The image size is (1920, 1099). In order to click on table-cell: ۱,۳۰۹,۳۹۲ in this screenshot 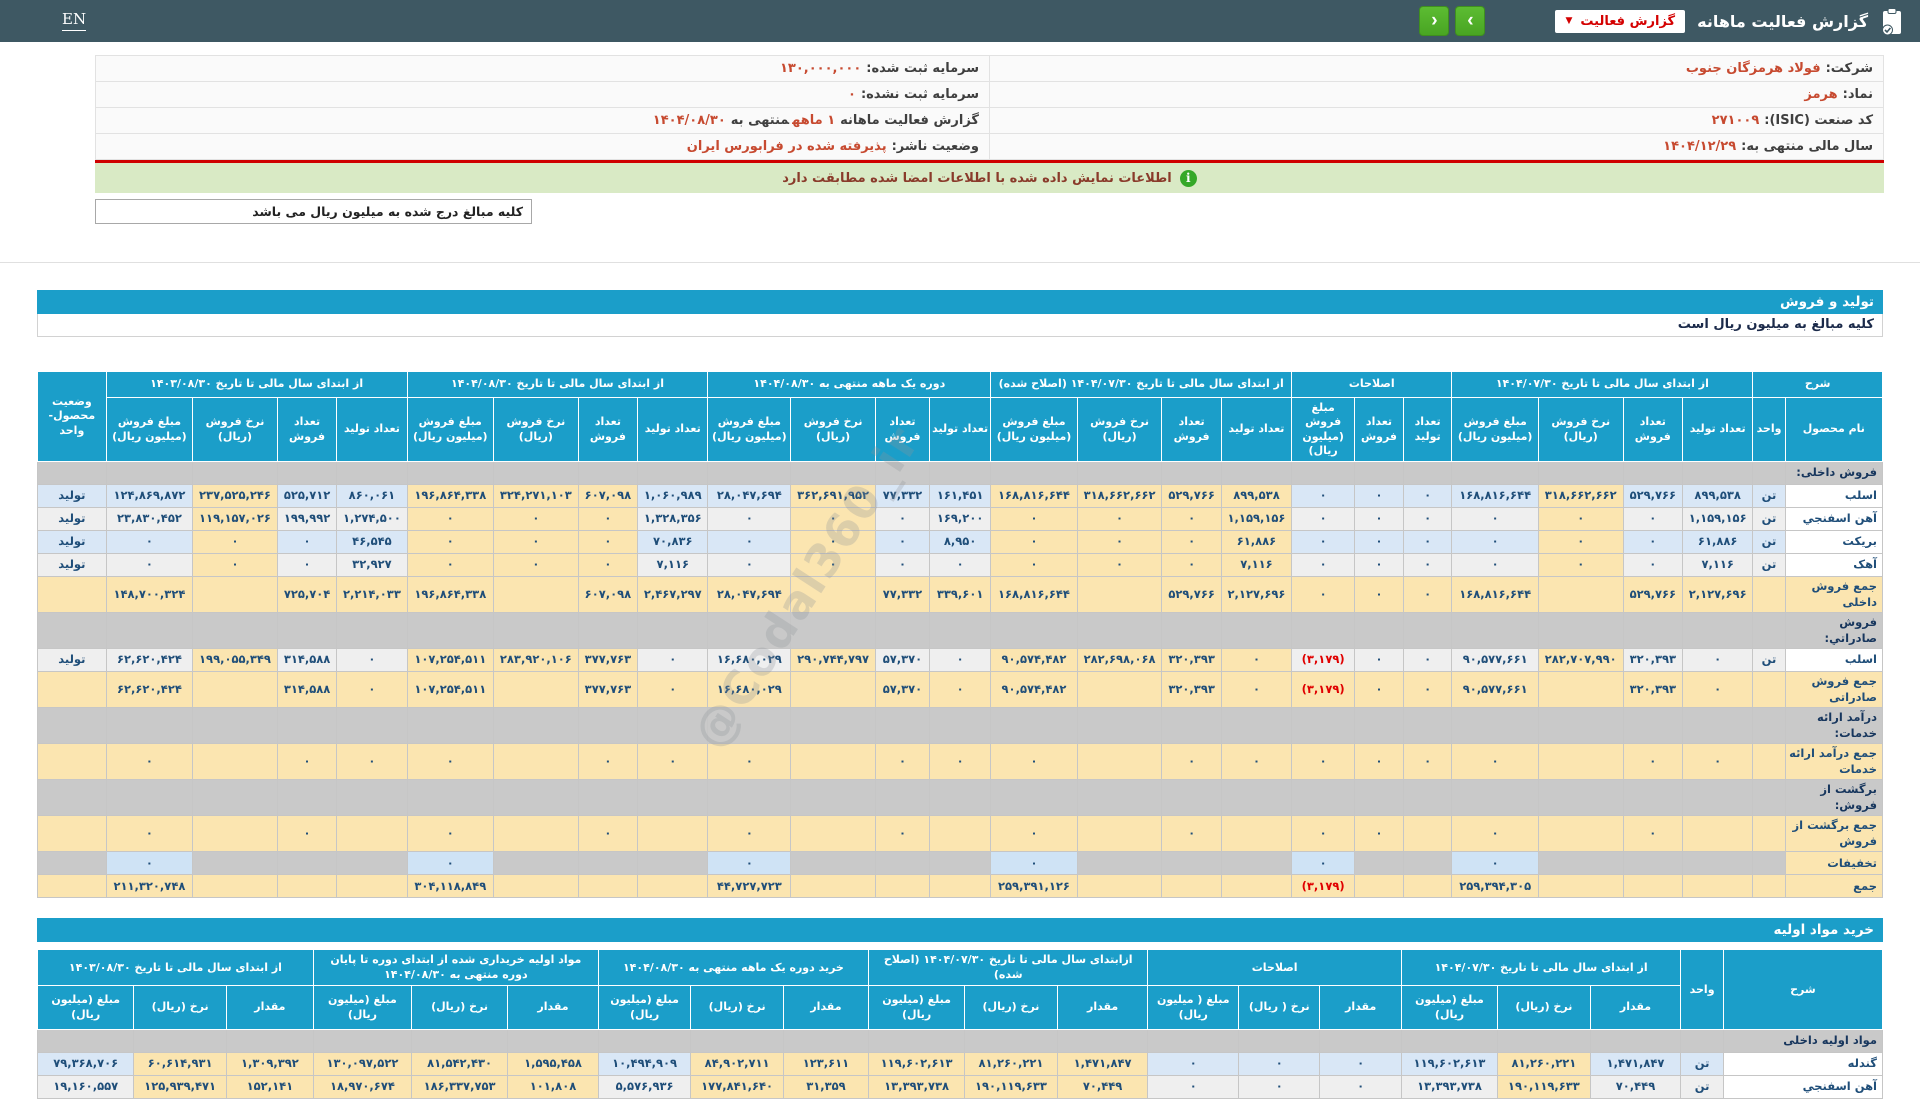, I will do `click(269, 1064)`.